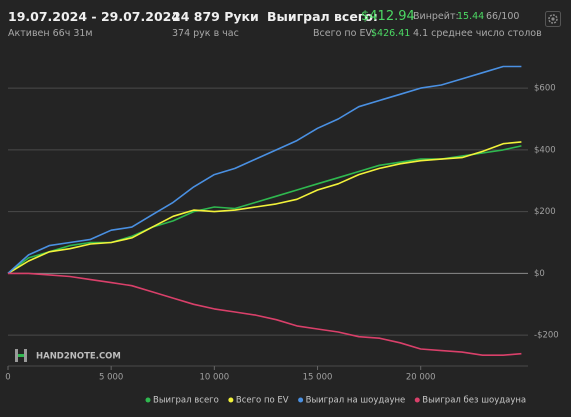 This screenshot has height=417, width=571. What do you see at coordinates (186, 401) in the screenshot?
I see `legend-label: Выиграл всего` at bounding box center [186, 401].